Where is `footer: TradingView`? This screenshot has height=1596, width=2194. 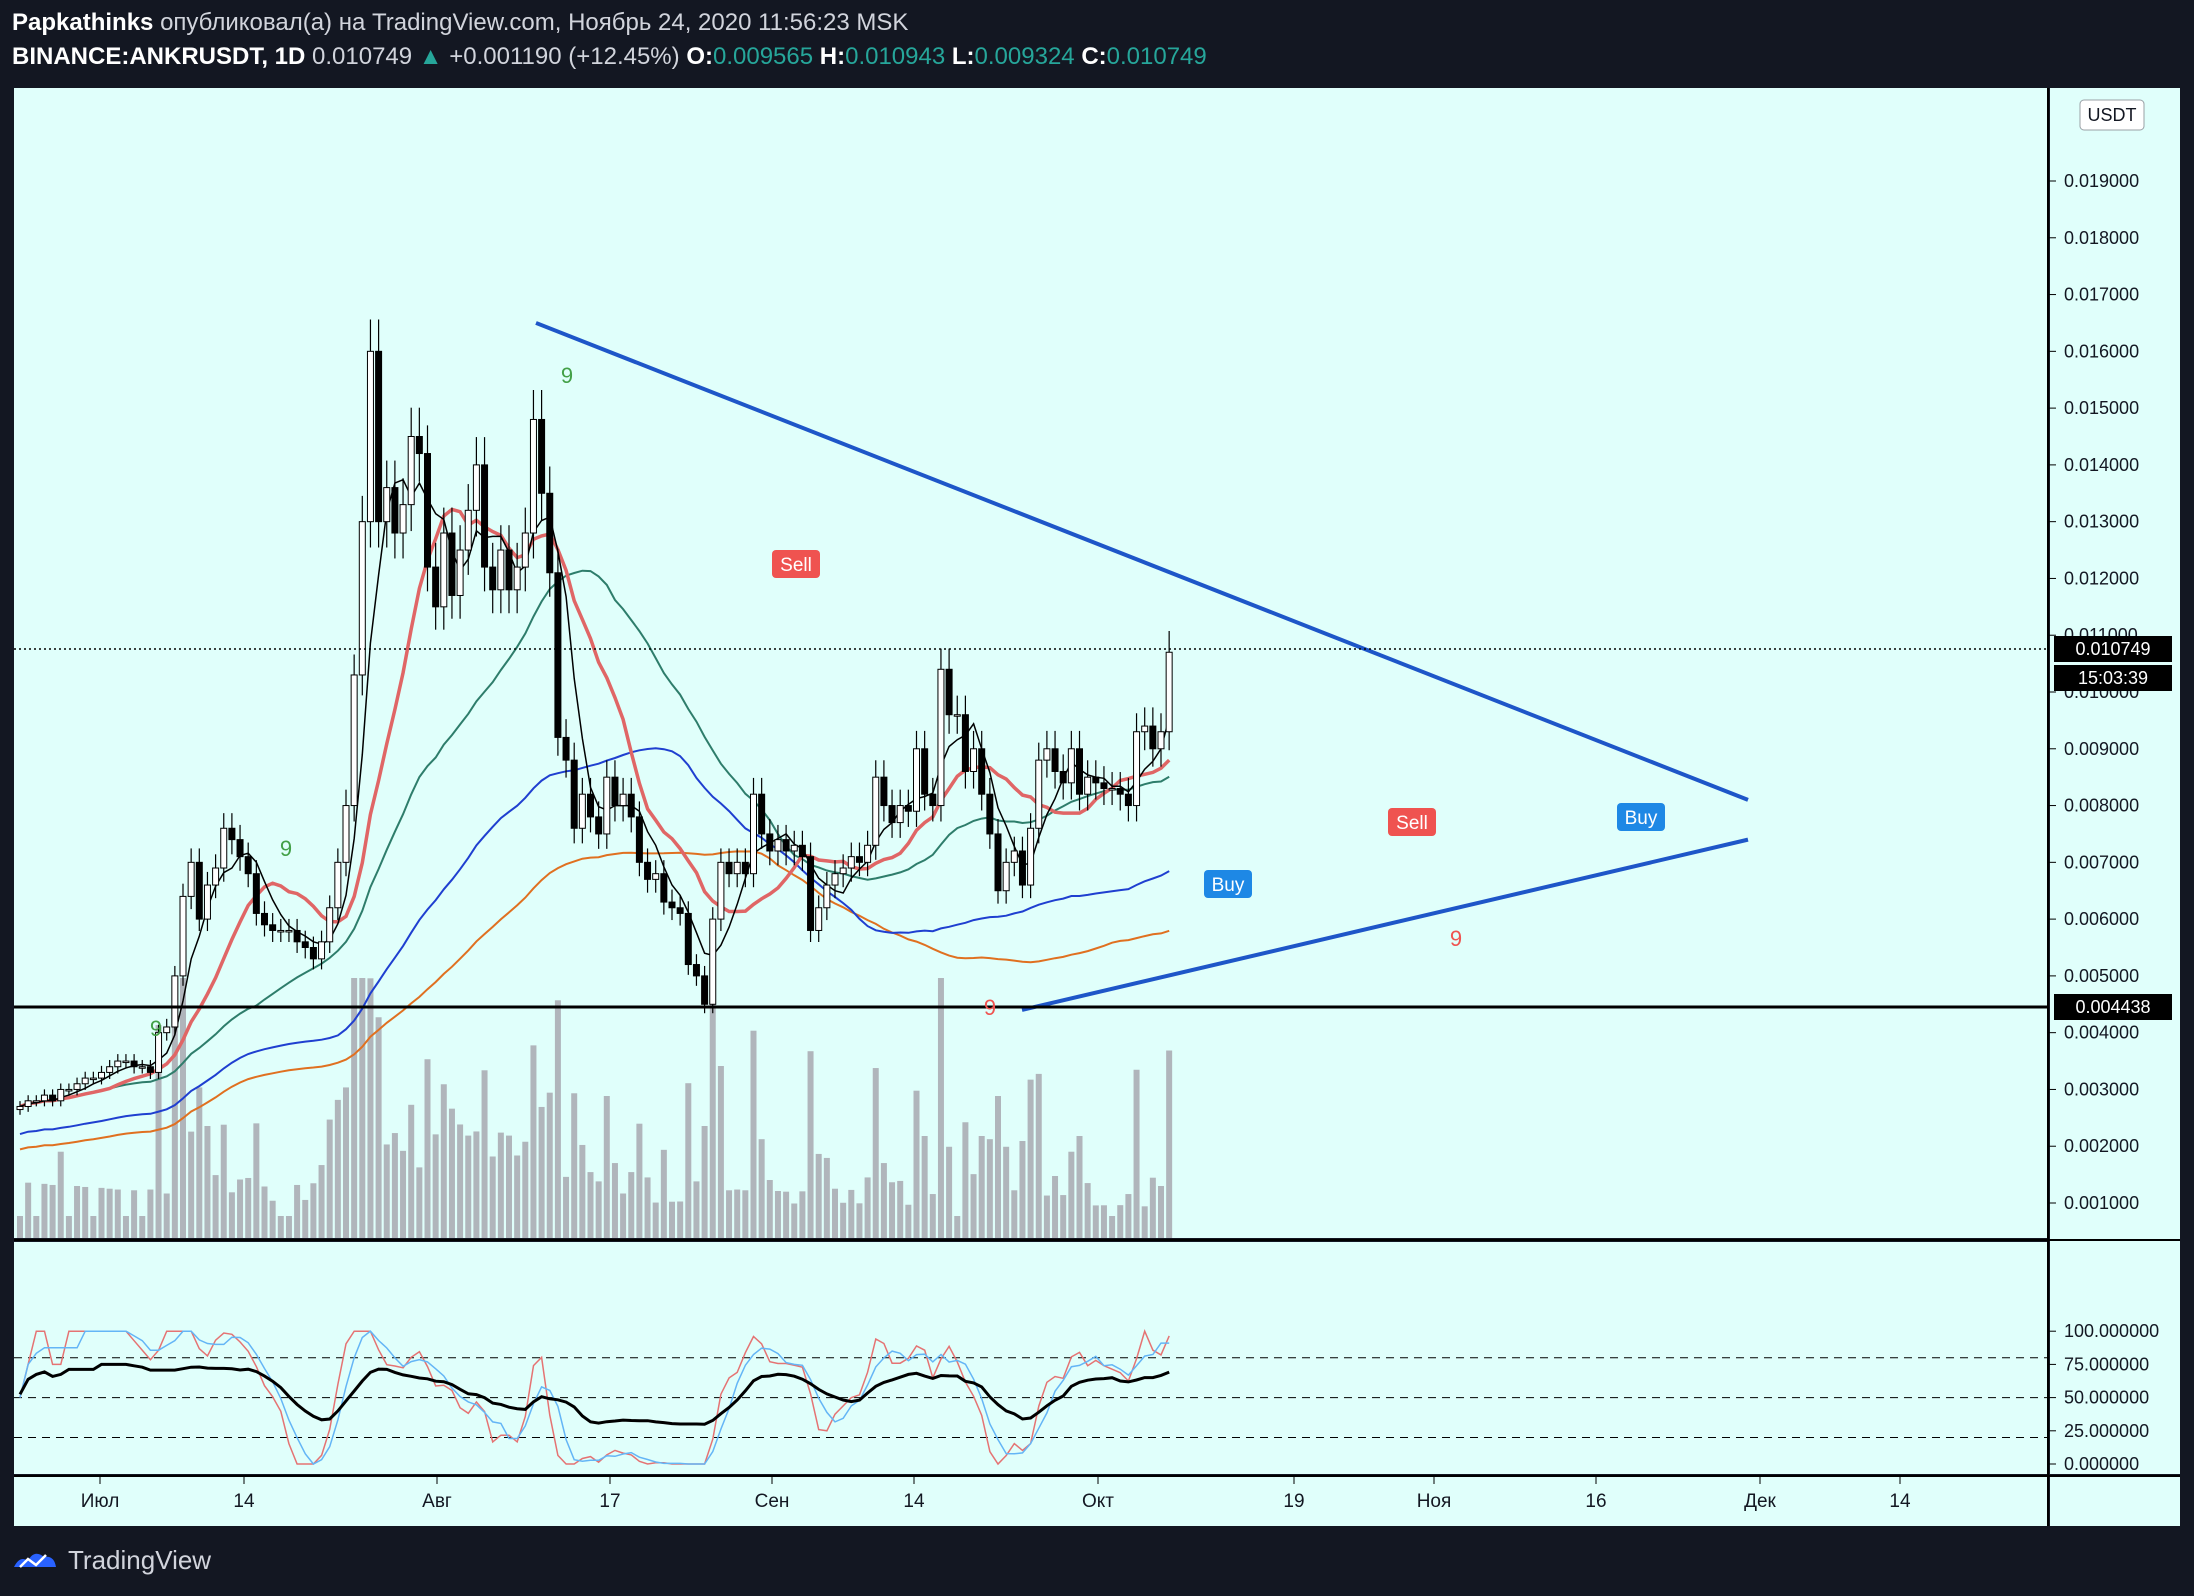 footer: TradingView is located at coordinates (111, 1560).